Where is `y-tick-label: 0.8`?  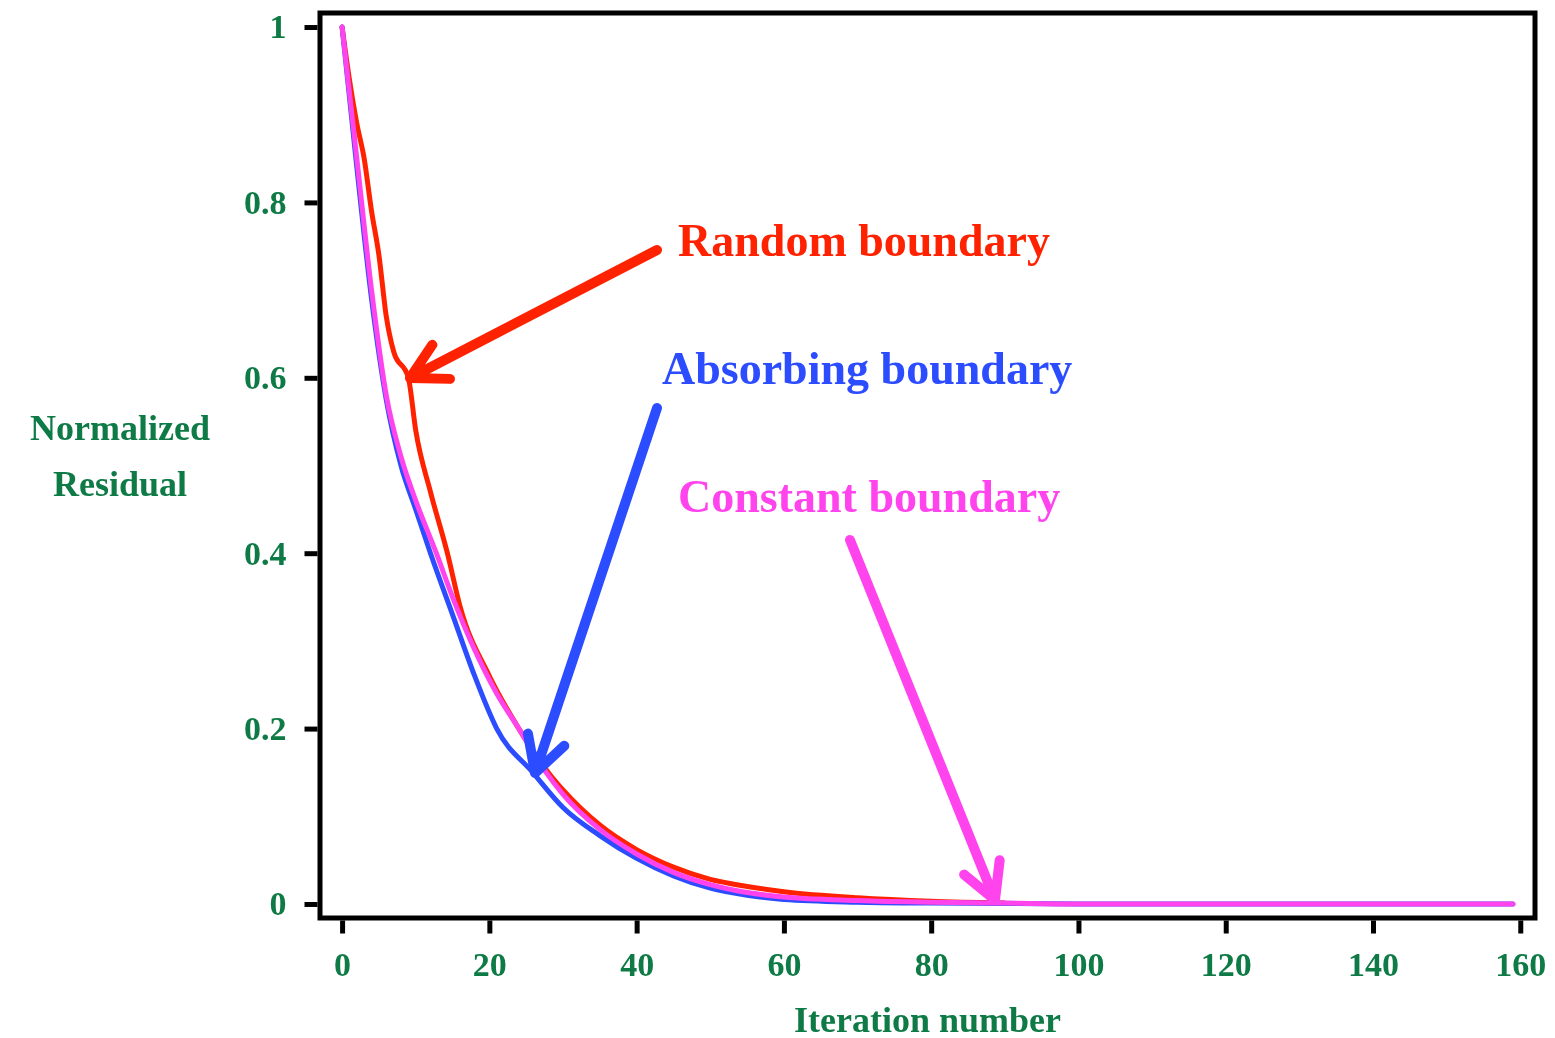 y-tick-label: 0.8 is located at coordinates (265, 202).